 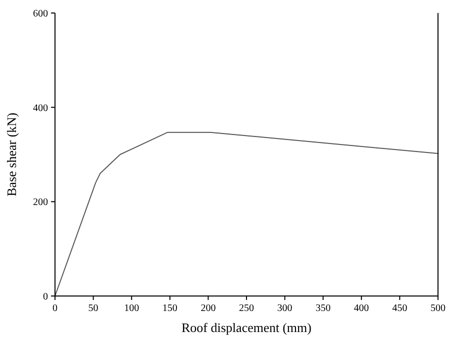 I want to click on y-tick-label: 0, so click(x=45, y=297).